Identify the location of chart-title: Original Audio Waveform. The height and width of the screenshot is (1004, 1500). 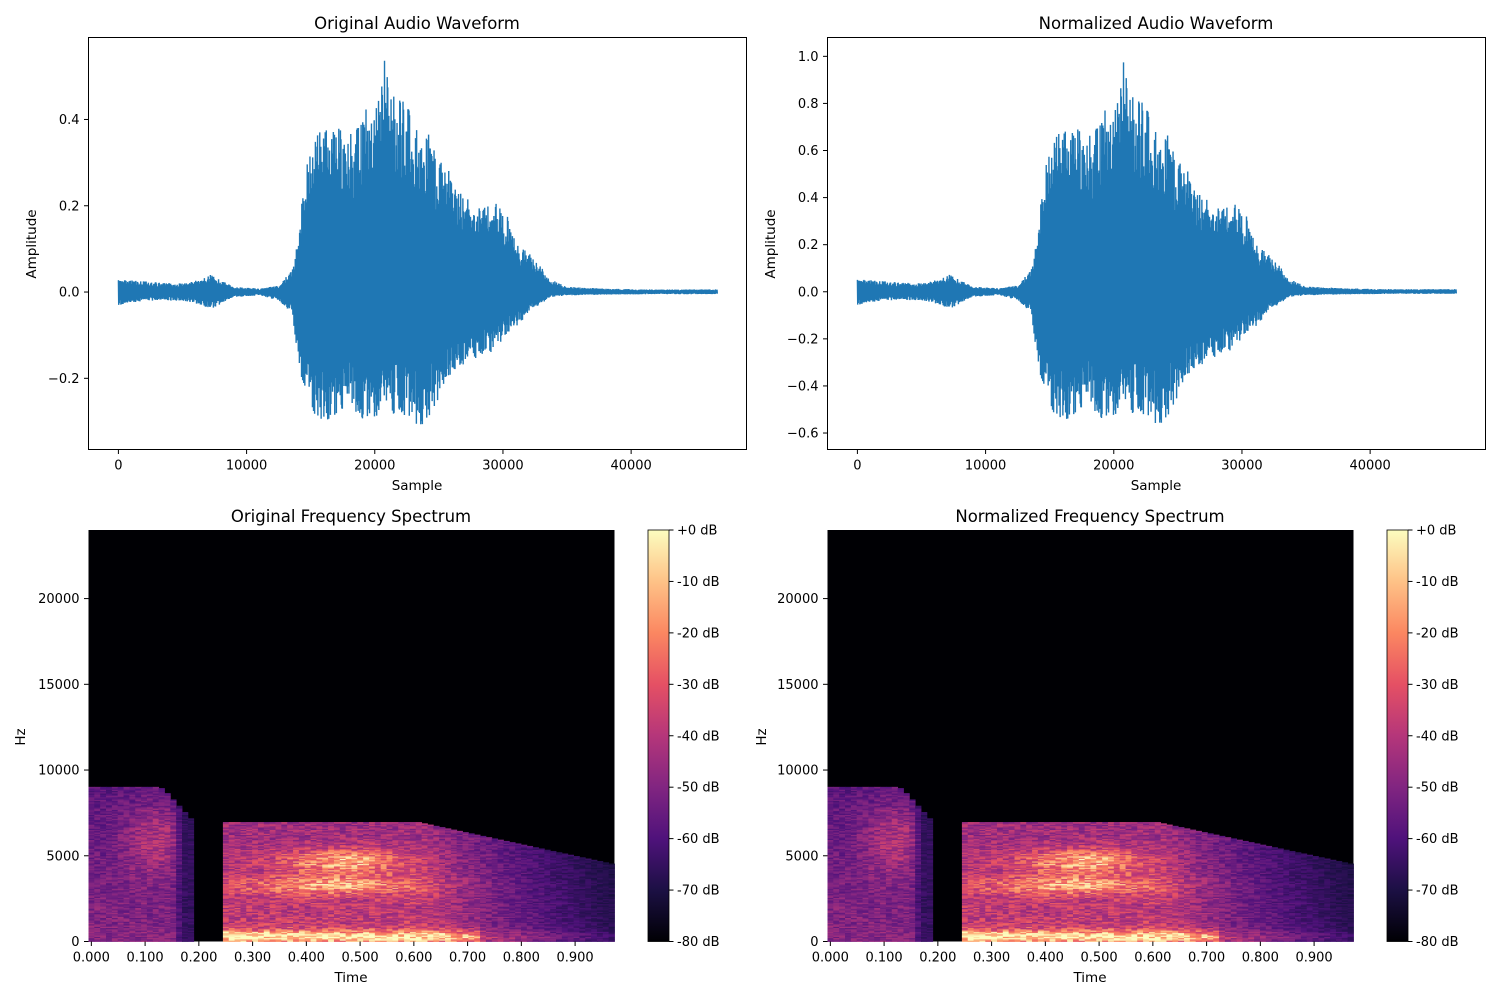
(417, 23).